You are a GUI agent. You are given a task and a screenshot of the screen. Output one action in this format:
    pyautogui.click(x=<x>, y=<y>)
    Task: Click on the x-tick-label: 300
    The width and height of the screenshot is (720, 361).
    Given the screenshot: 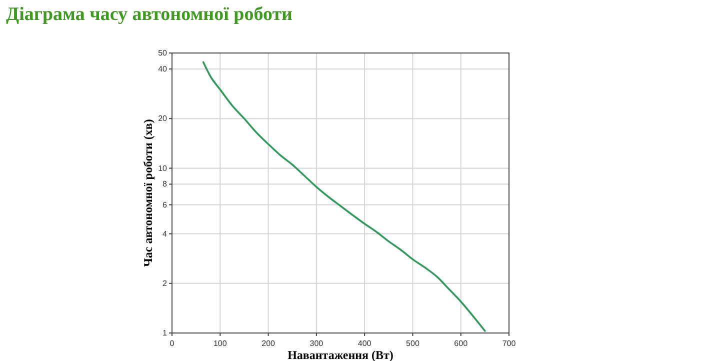 What is the action you would take?
    pyautogui.click(x=317, y=343)
    